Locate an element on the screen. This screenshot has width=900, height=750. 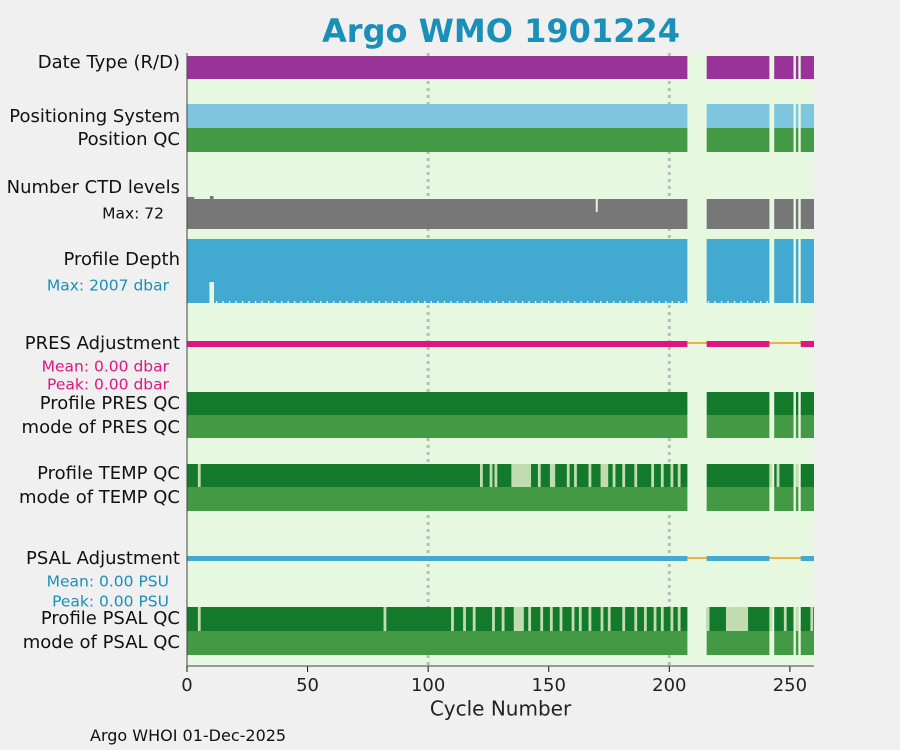
pres-adjustment-label: PRES Adjustment is located at coordinates (102, 343).